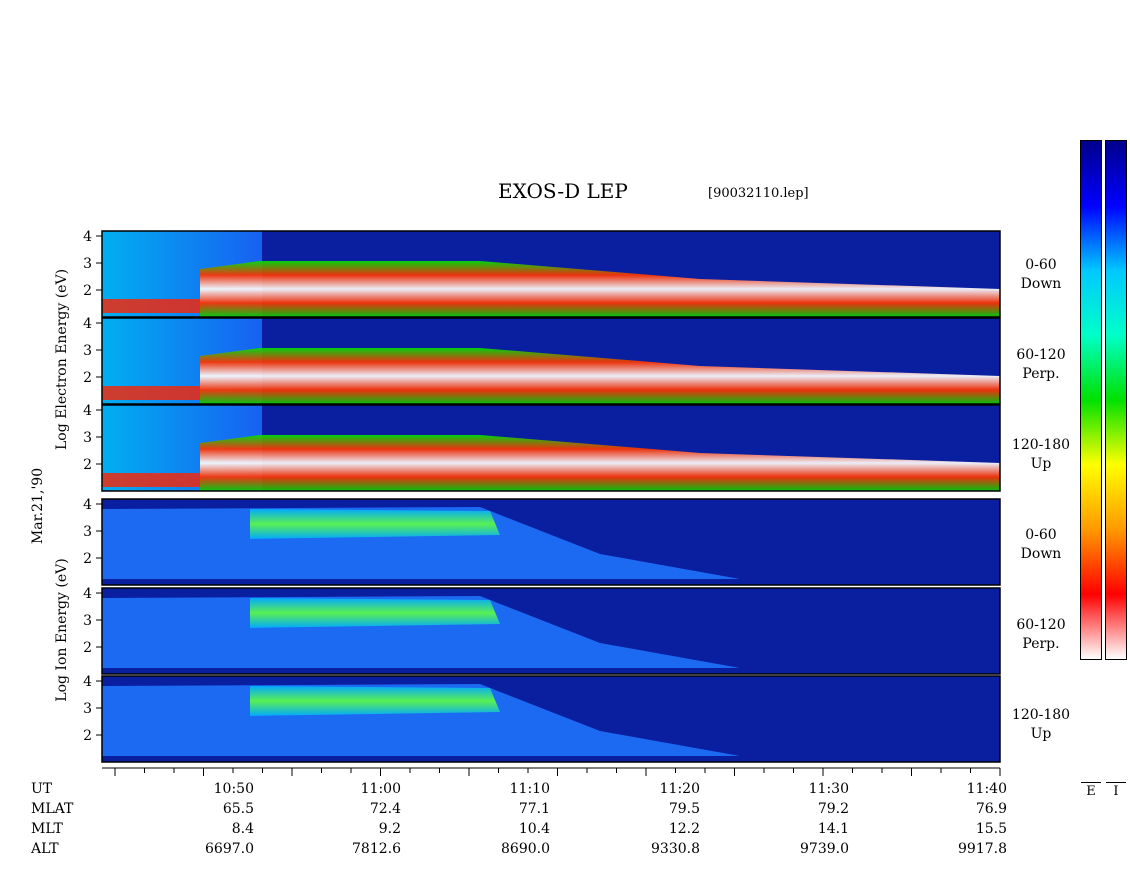  Describe the element at coordinates (600, 289) in the screenshot. I see `panel-0-hot-band` at that location.